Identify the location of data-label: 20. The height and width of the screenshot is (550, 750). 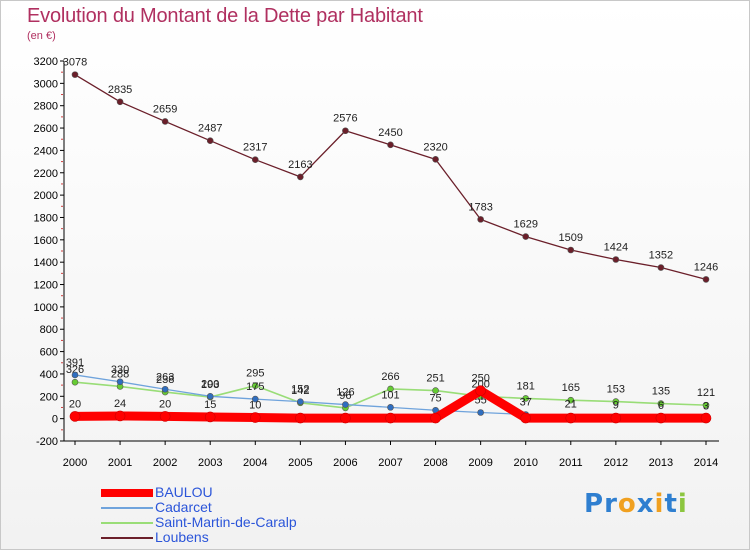
(165, 404).